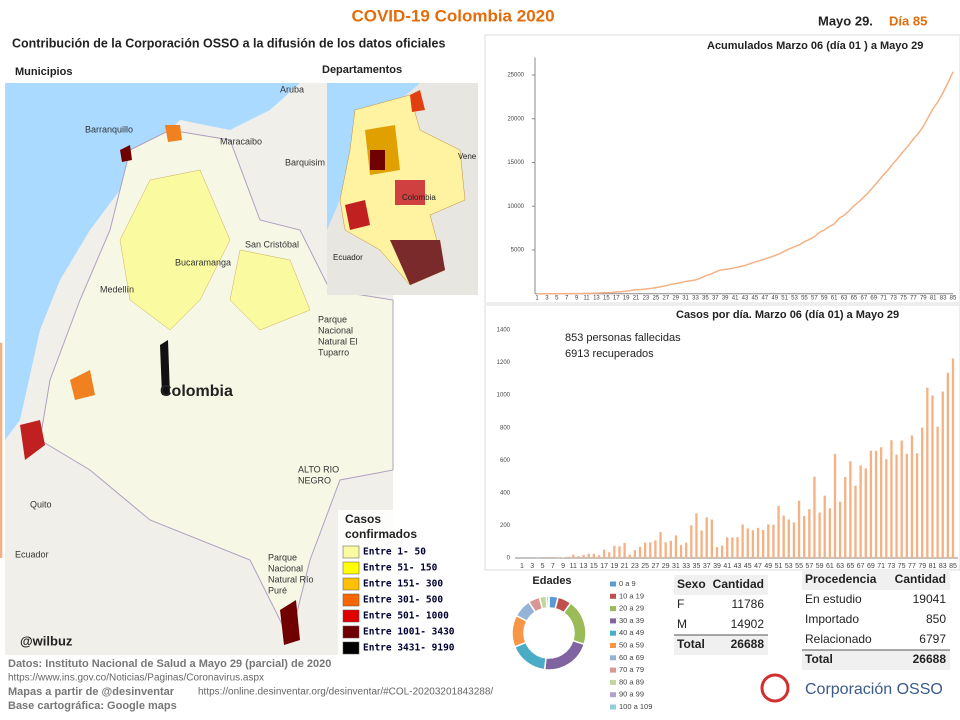 Image resolution: width=960 pixels, height=720 pixels. What do you see at coordinates (515, 119) in the screenshot?
I see `y-tick-label: 20000` at bounding box center [515, 119].